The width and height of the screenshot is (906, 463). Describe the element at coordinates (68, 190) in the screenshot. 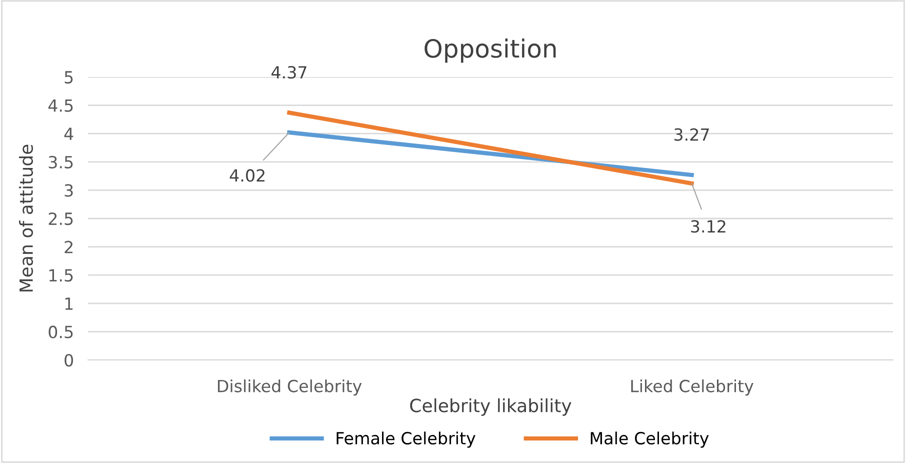

I see `y-tick-label: 3` at that location.